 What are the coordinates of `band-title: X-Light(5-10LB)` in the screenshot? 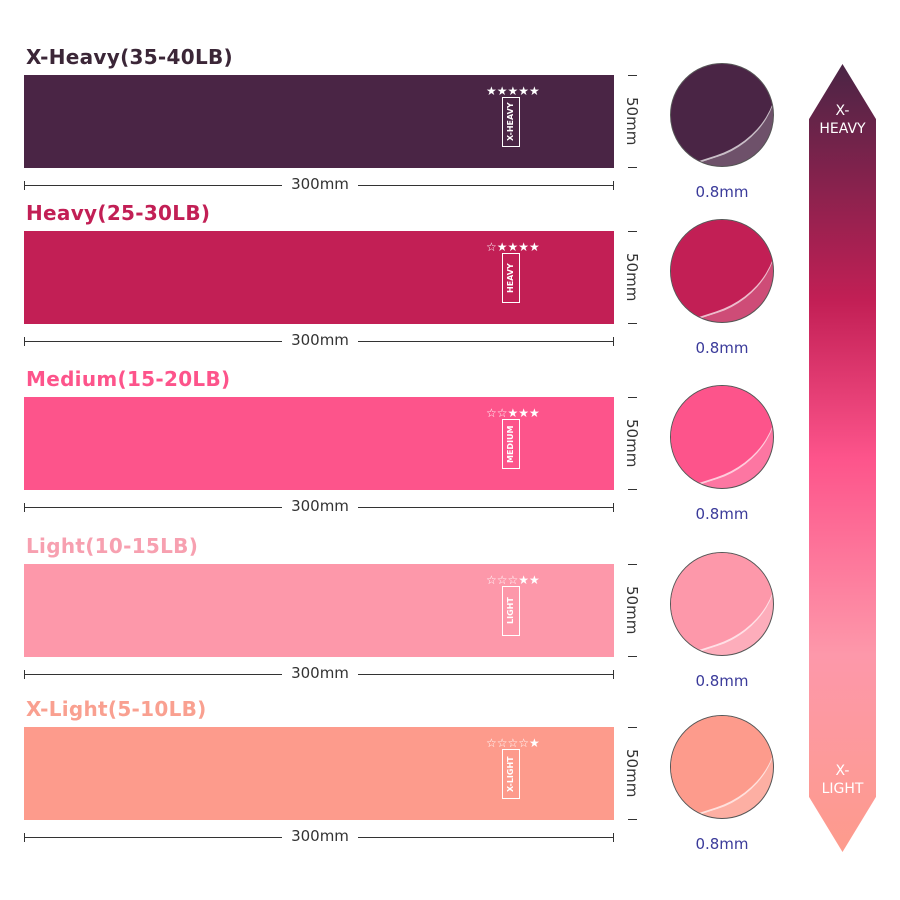 It's located at (116, 709).